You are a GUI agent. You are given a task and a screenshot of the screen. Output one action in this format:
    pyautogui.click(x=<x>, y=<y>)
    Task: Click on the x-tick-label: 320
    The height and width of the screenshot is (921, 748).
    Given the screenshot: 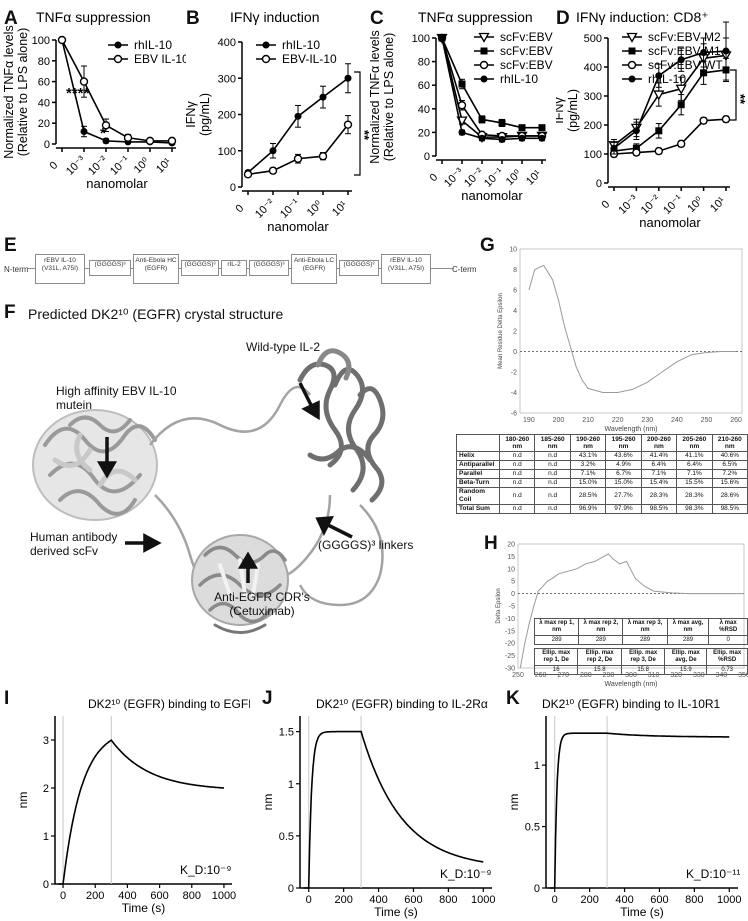 What is the action you would take?
    pyautogui.click(x=676, y=675)
    